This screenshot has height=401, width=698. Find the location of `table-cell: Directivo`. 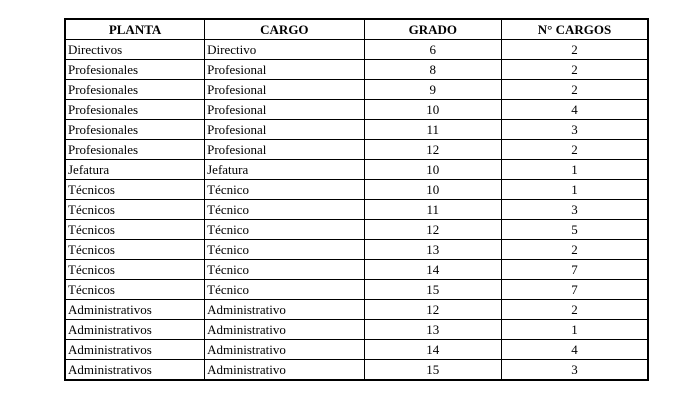

table-cell: Directivo is located at coordinates (284, 49).